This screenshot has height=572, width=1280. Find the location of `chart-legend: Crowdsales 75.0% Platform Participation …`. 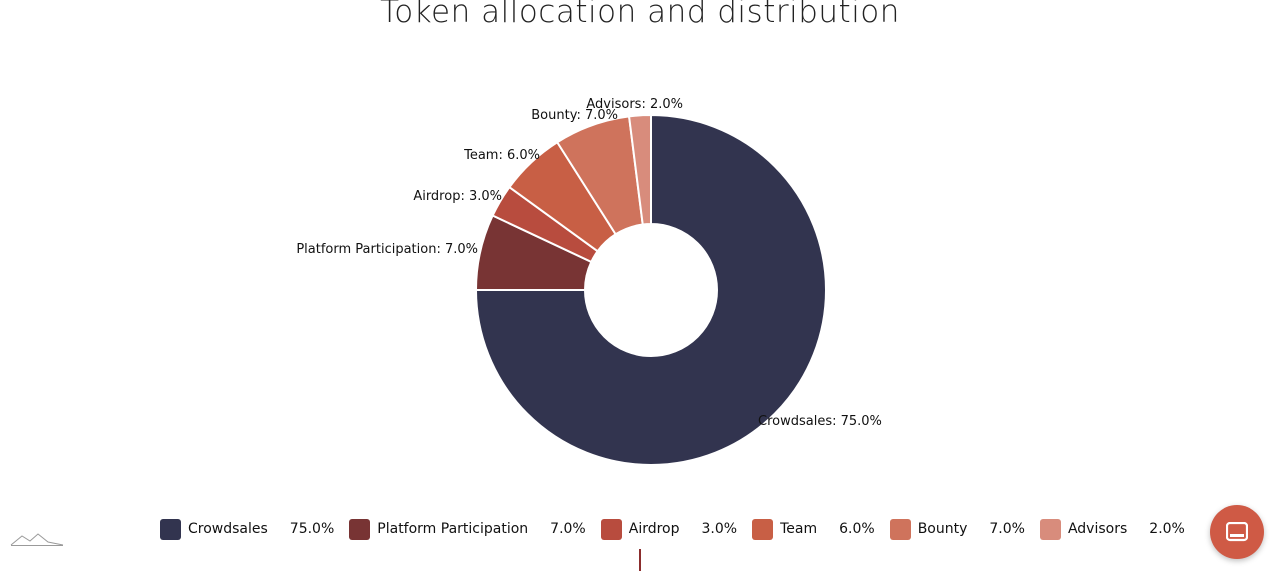

chart-legend: Crowdsales 75.0% Platform Participation … is located at coordinates (680, 529).